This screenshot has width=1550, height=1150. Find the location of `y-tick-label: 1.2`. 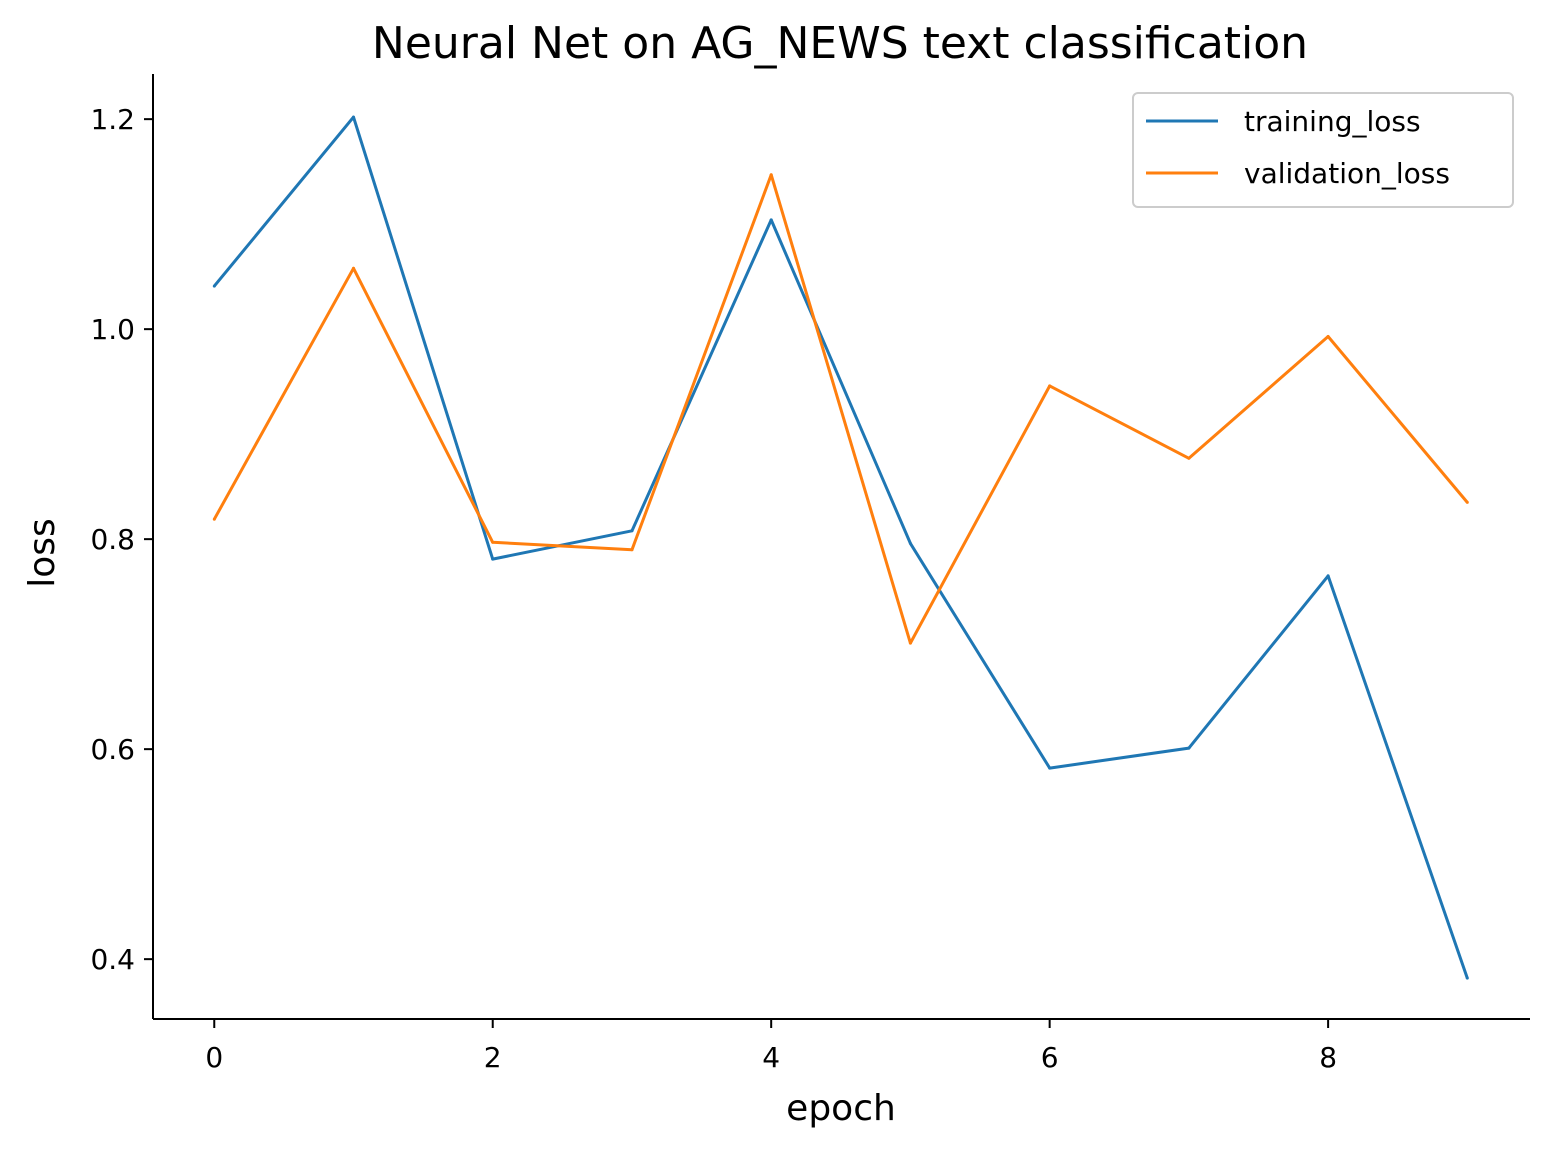

y-tick-label: 1.2 is located at coordinates (112, 119).